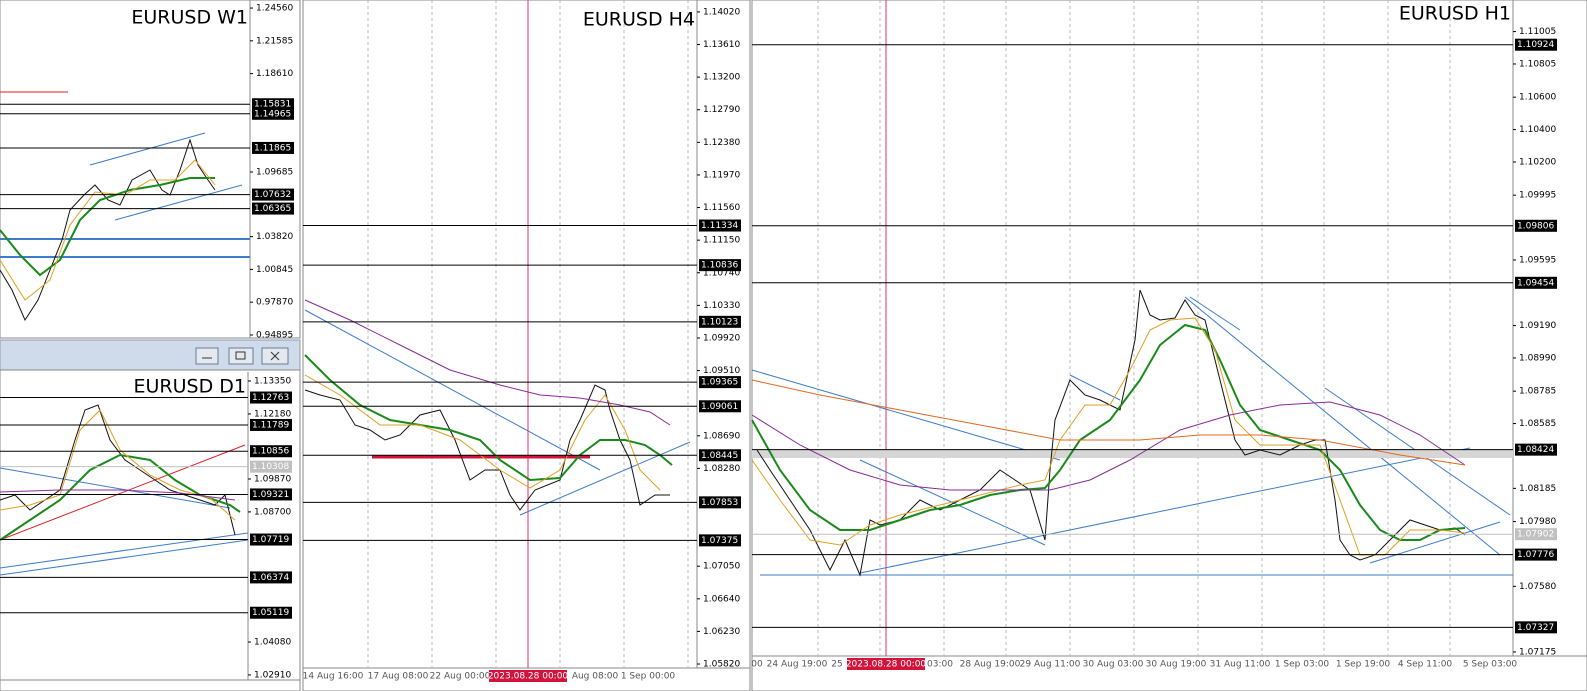 The width and height of the screenshot is (1587, 691). What do you see at coordinates (270, 578) in the screenshot?
I see `level-label: 1.06374` at bounding box center [270, 578].